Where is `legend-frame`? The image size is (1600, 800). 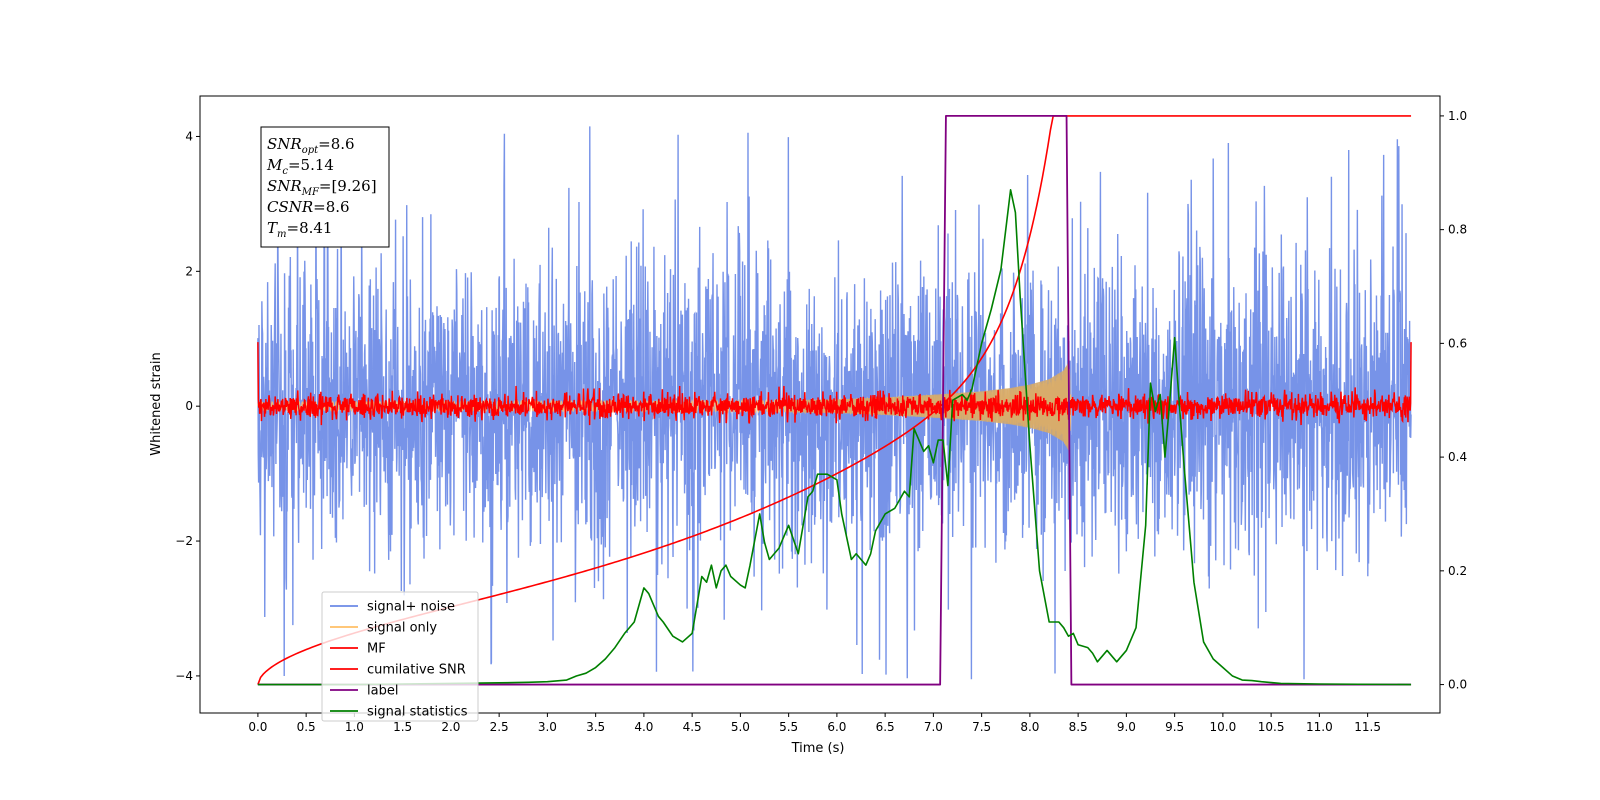 legend-frame is located at coordinates (400, 656).